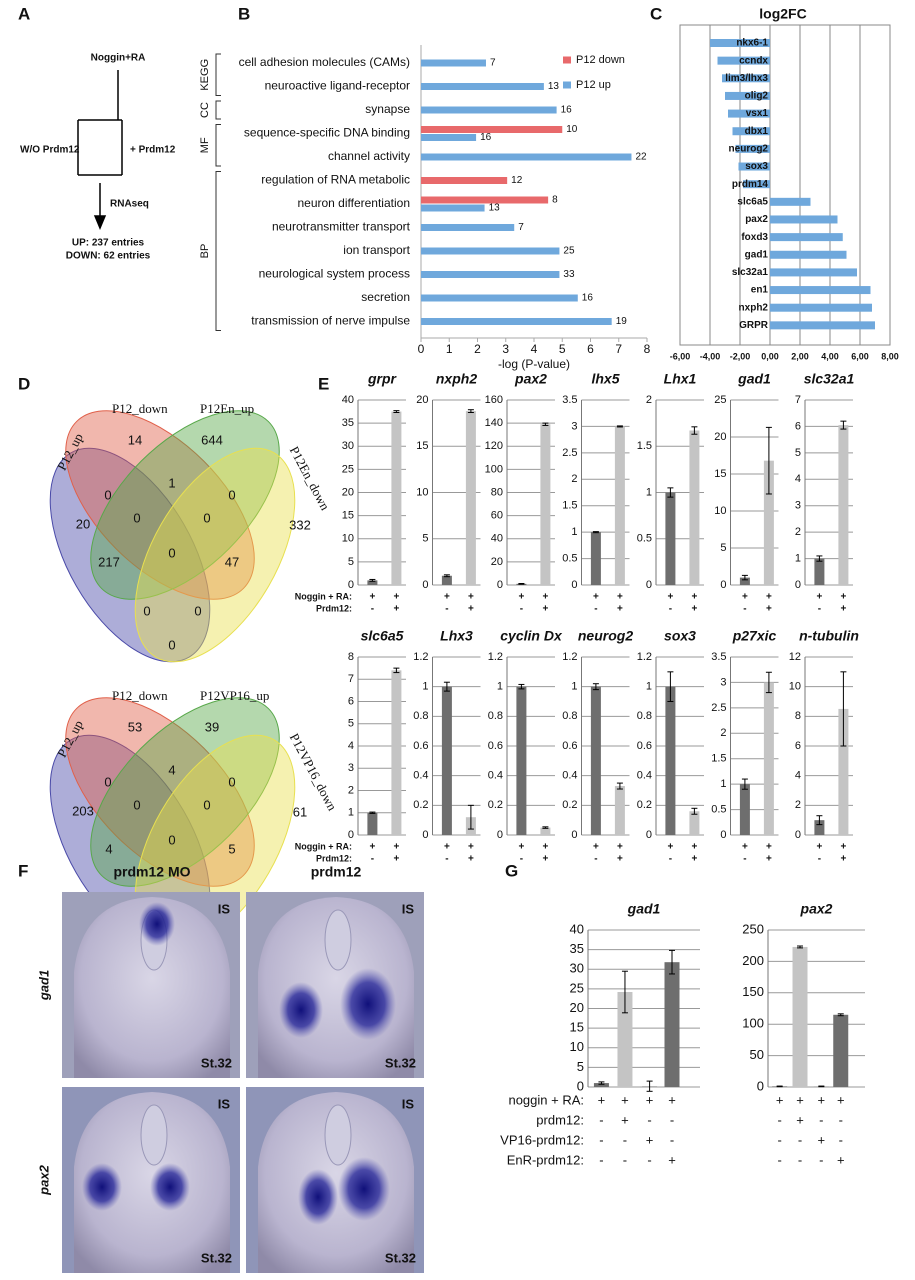  I want to click on chart-title: grpr, so click(382, 379).